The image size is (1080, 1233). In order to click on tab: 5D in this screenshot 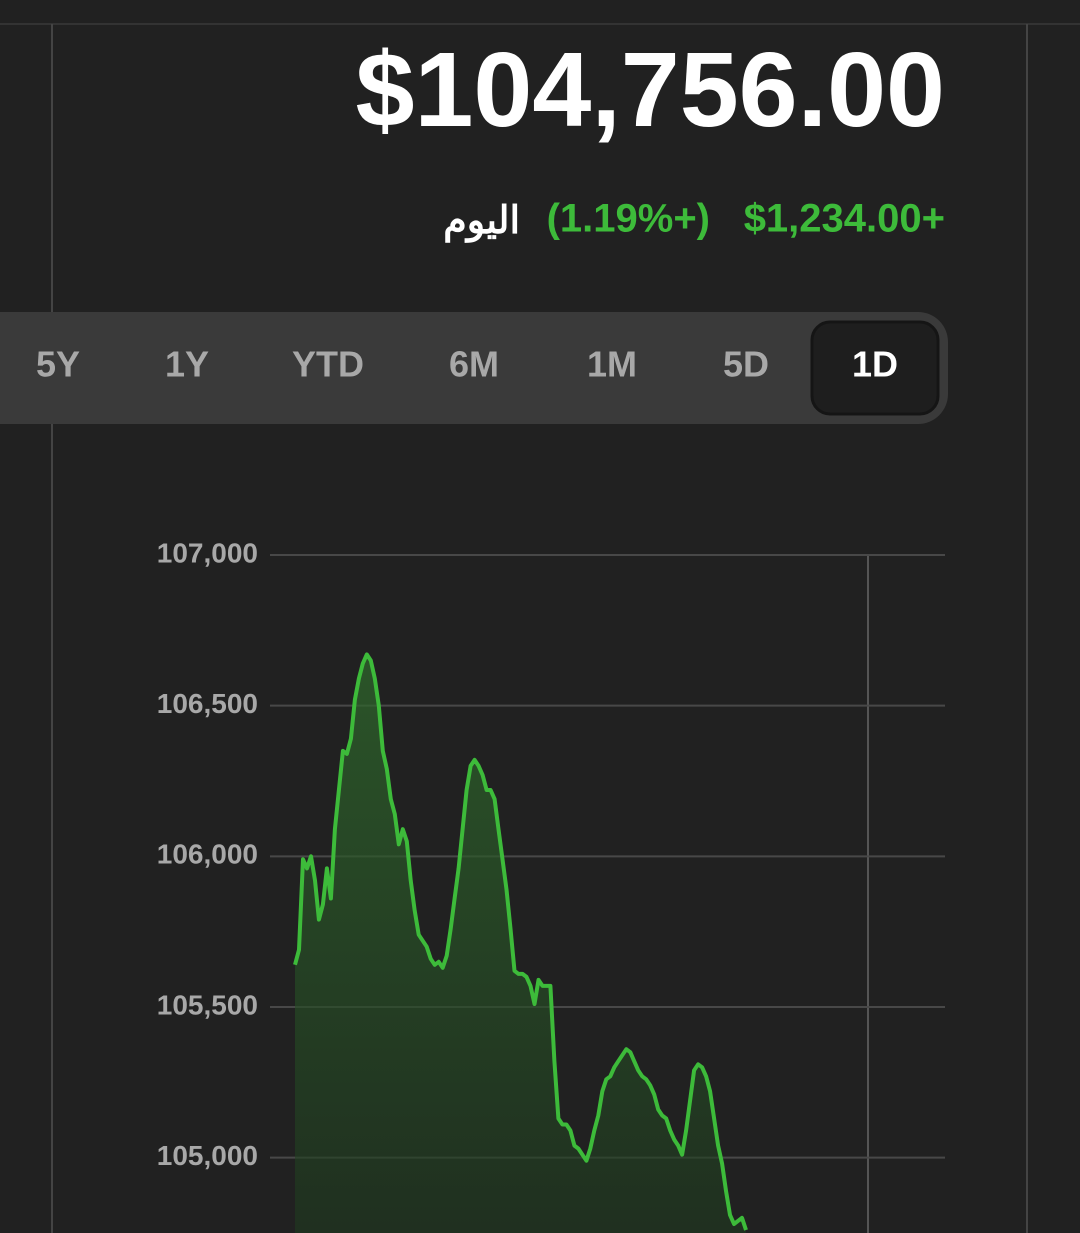, I will do `click(746, 364)`.